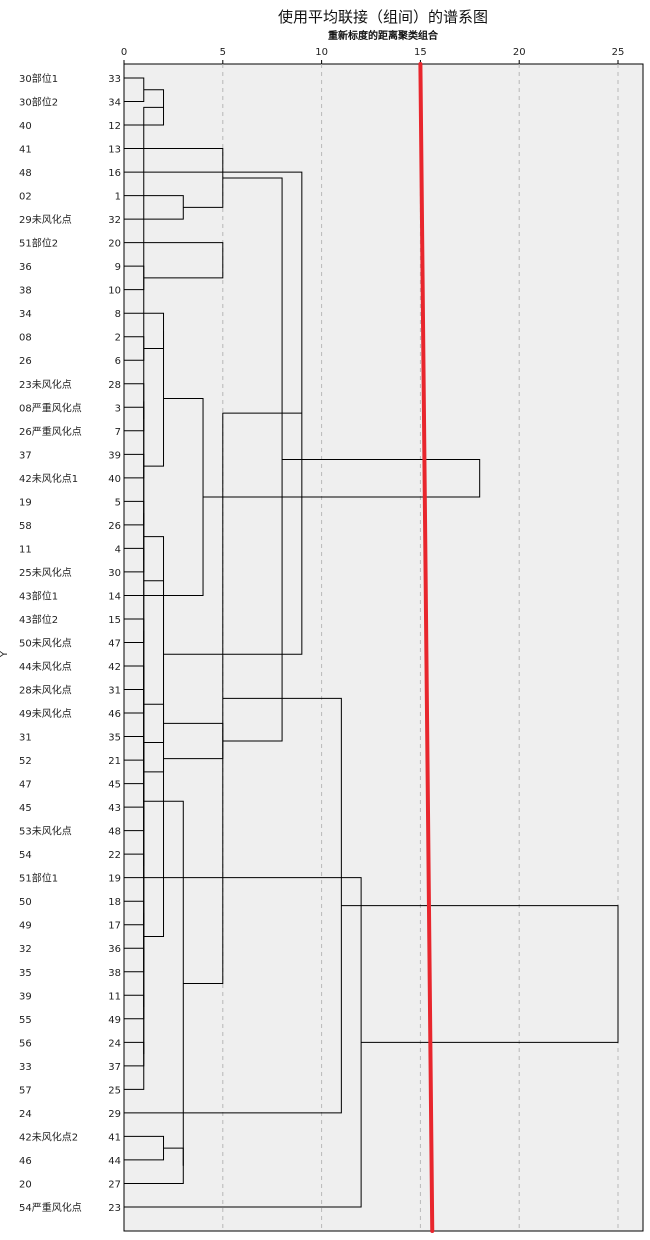 This screenshot has height=1240, width=650. Describe the element at coordinates (118, 502) in the screenshot. I see `leaf-id: 5` at that location.